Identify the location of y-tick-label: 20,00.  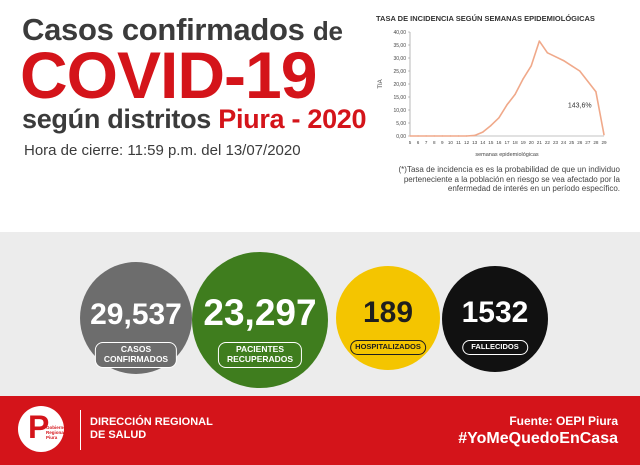
(399, 85).